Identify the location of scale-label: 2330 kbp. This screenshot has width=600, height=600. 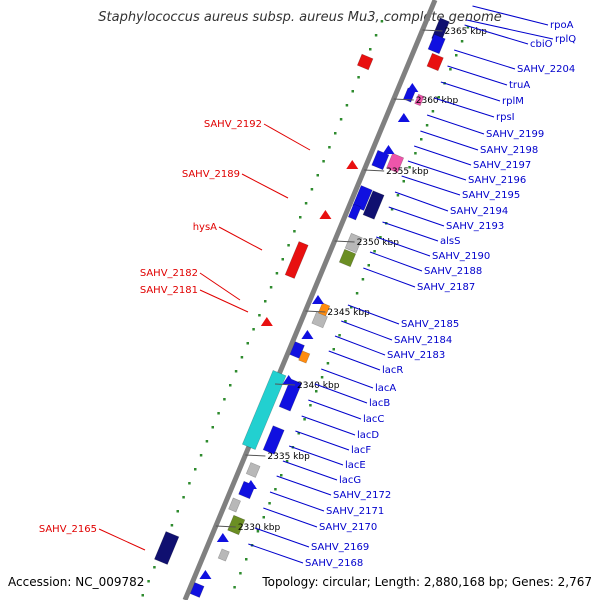
(259, 528).